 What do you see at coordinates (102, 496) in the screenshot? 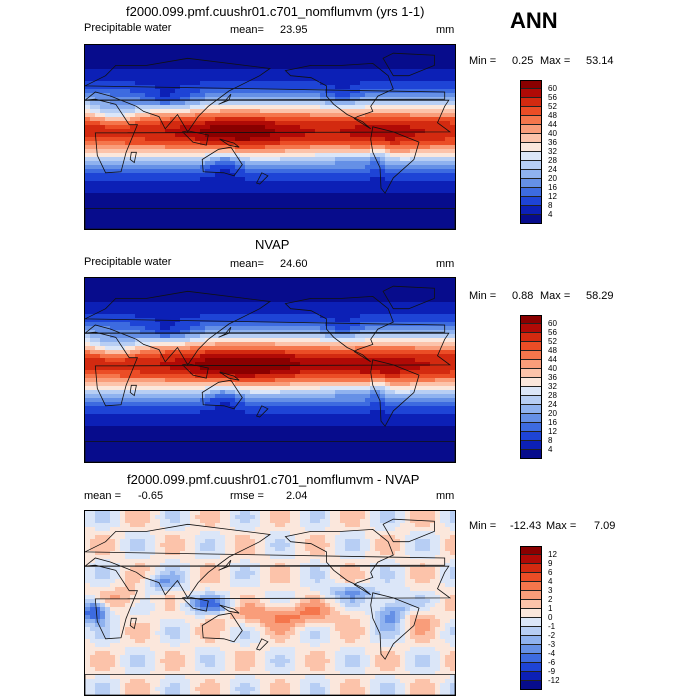
I see `panel3-mean-label: mean =` at bounding box center [102, 496].